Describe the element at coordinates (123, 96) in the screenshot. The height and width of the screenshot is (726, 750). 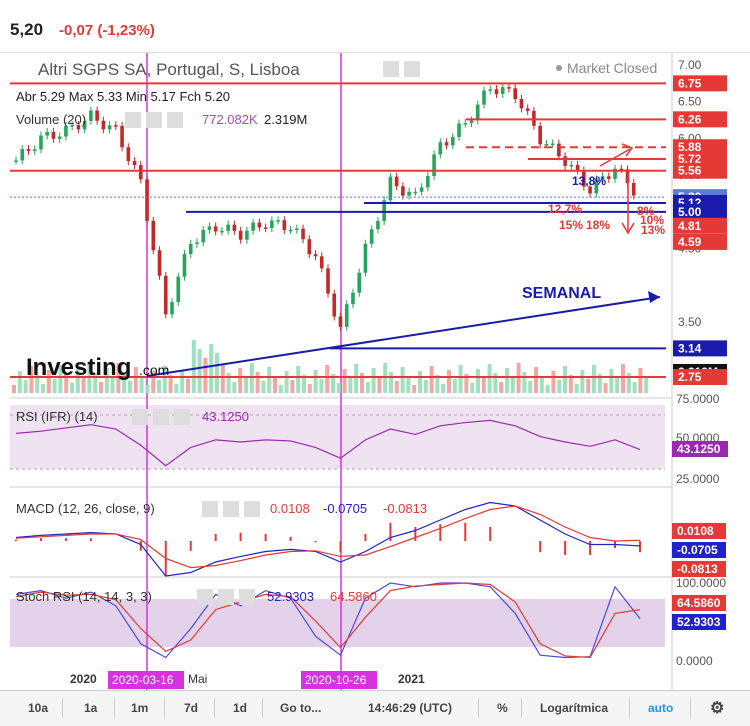
I see `ohlc-readout: Abr 5.29 Max 5.33 Min 5.17 Fch 5.20` at that location.